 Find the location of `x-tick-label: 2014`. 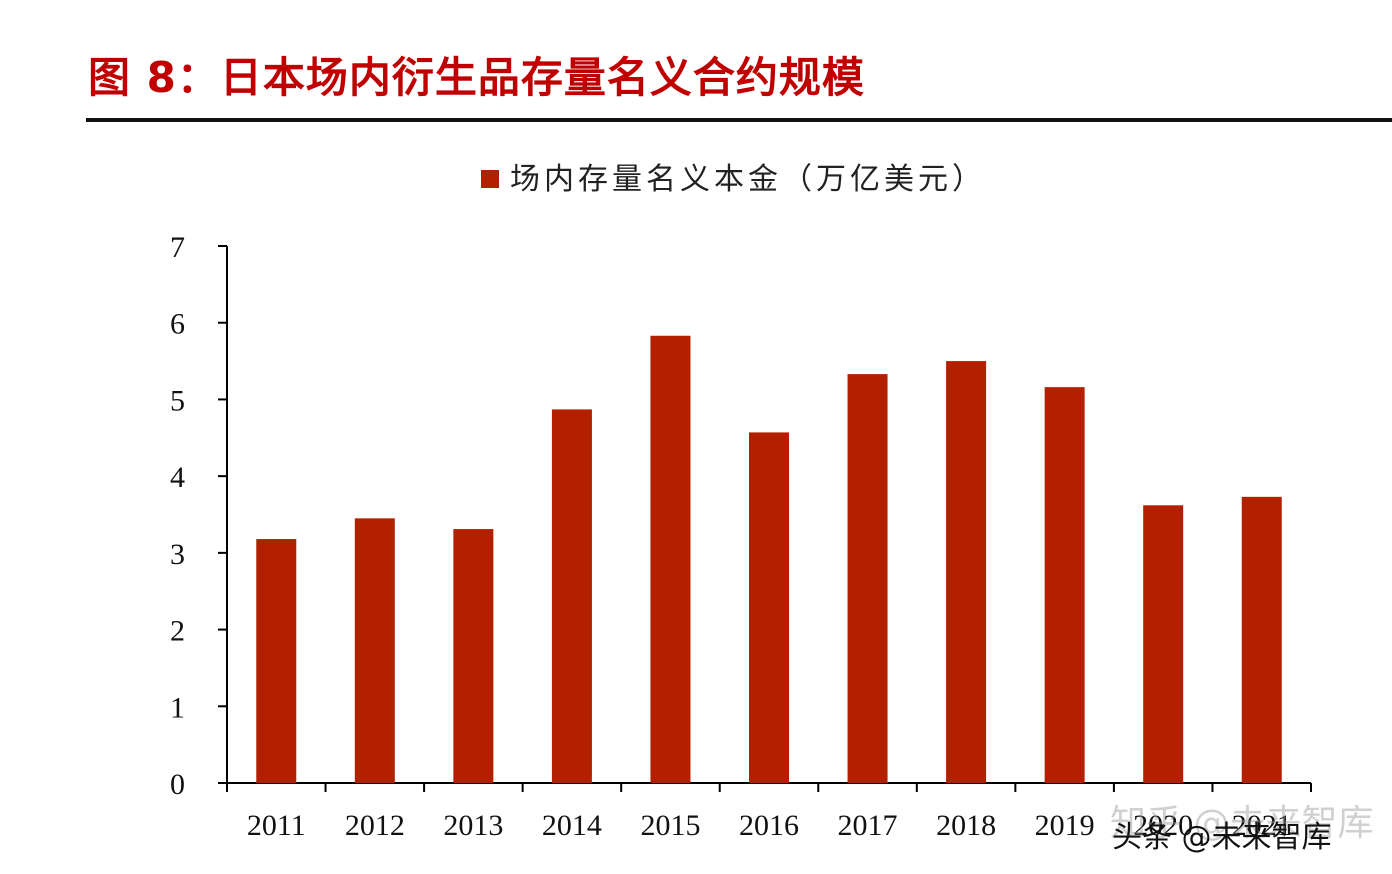

x-tick-label: 2014 is located at coordinates (572, 825).